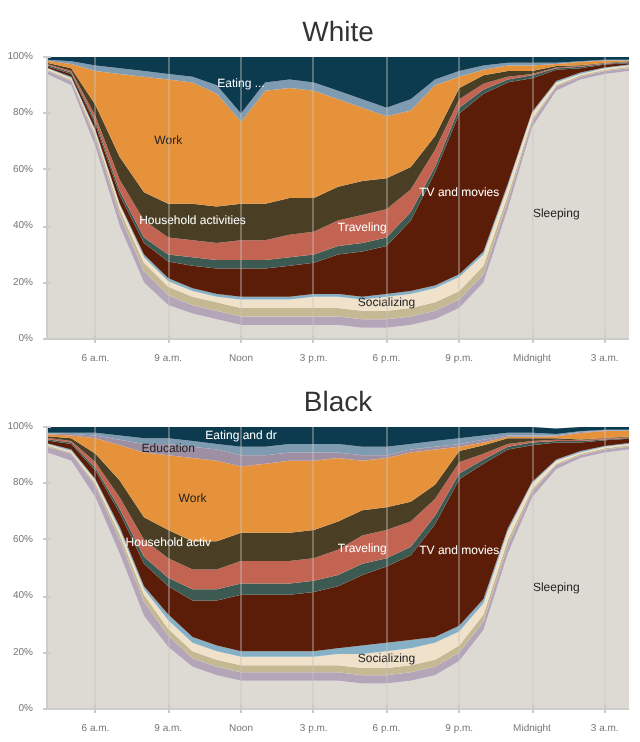  What do you see at coordinates (339, 401) in the screenshot?
I see `chart-title: Black` at bounding box center [339, 401].